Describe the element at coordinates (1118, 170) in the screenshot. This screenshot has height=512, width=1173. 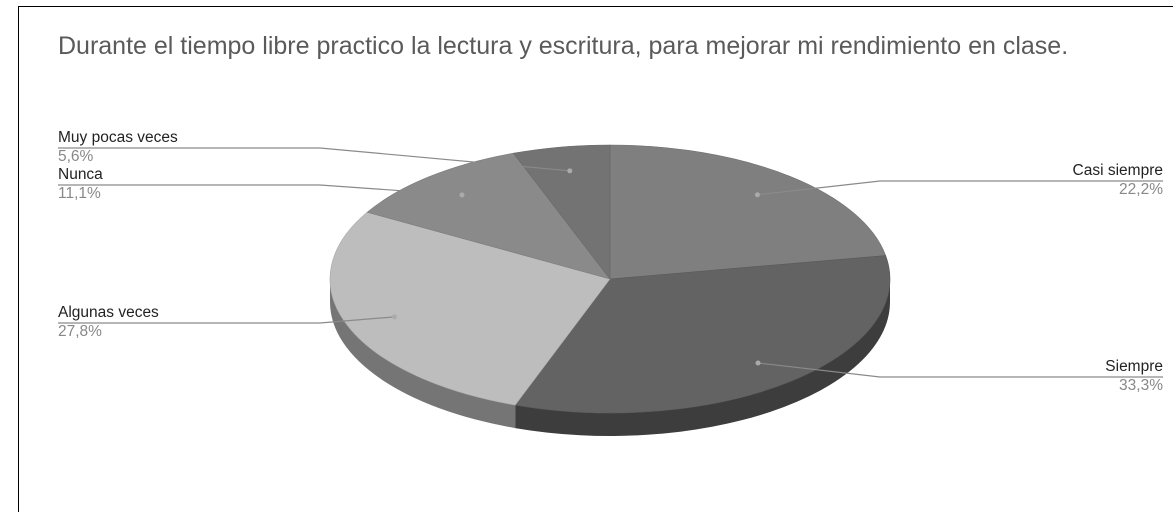
I see `slice-label: Casi siempre` at that location.